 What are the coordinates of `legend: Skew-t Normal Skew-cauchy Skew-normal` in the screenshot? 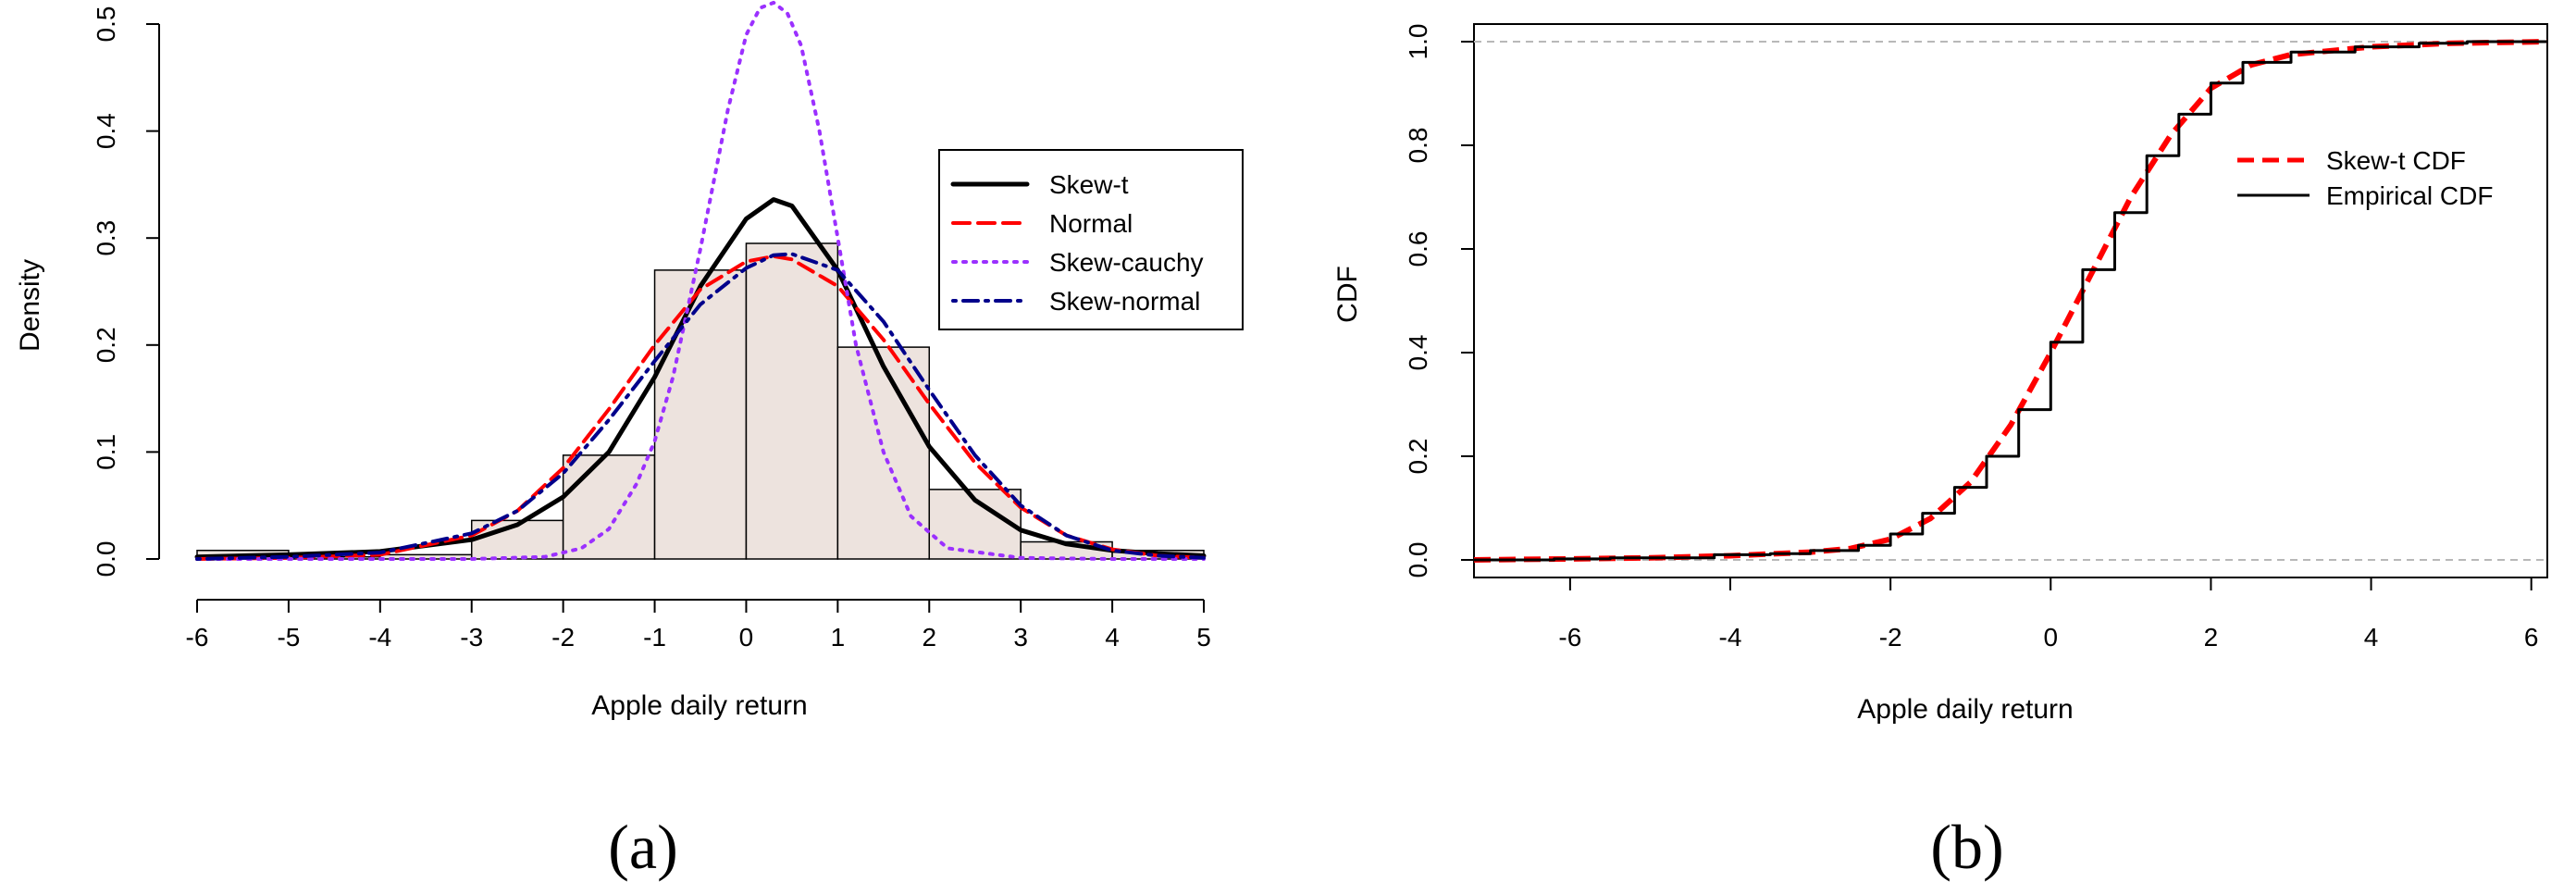 It's located at (1091, 239).